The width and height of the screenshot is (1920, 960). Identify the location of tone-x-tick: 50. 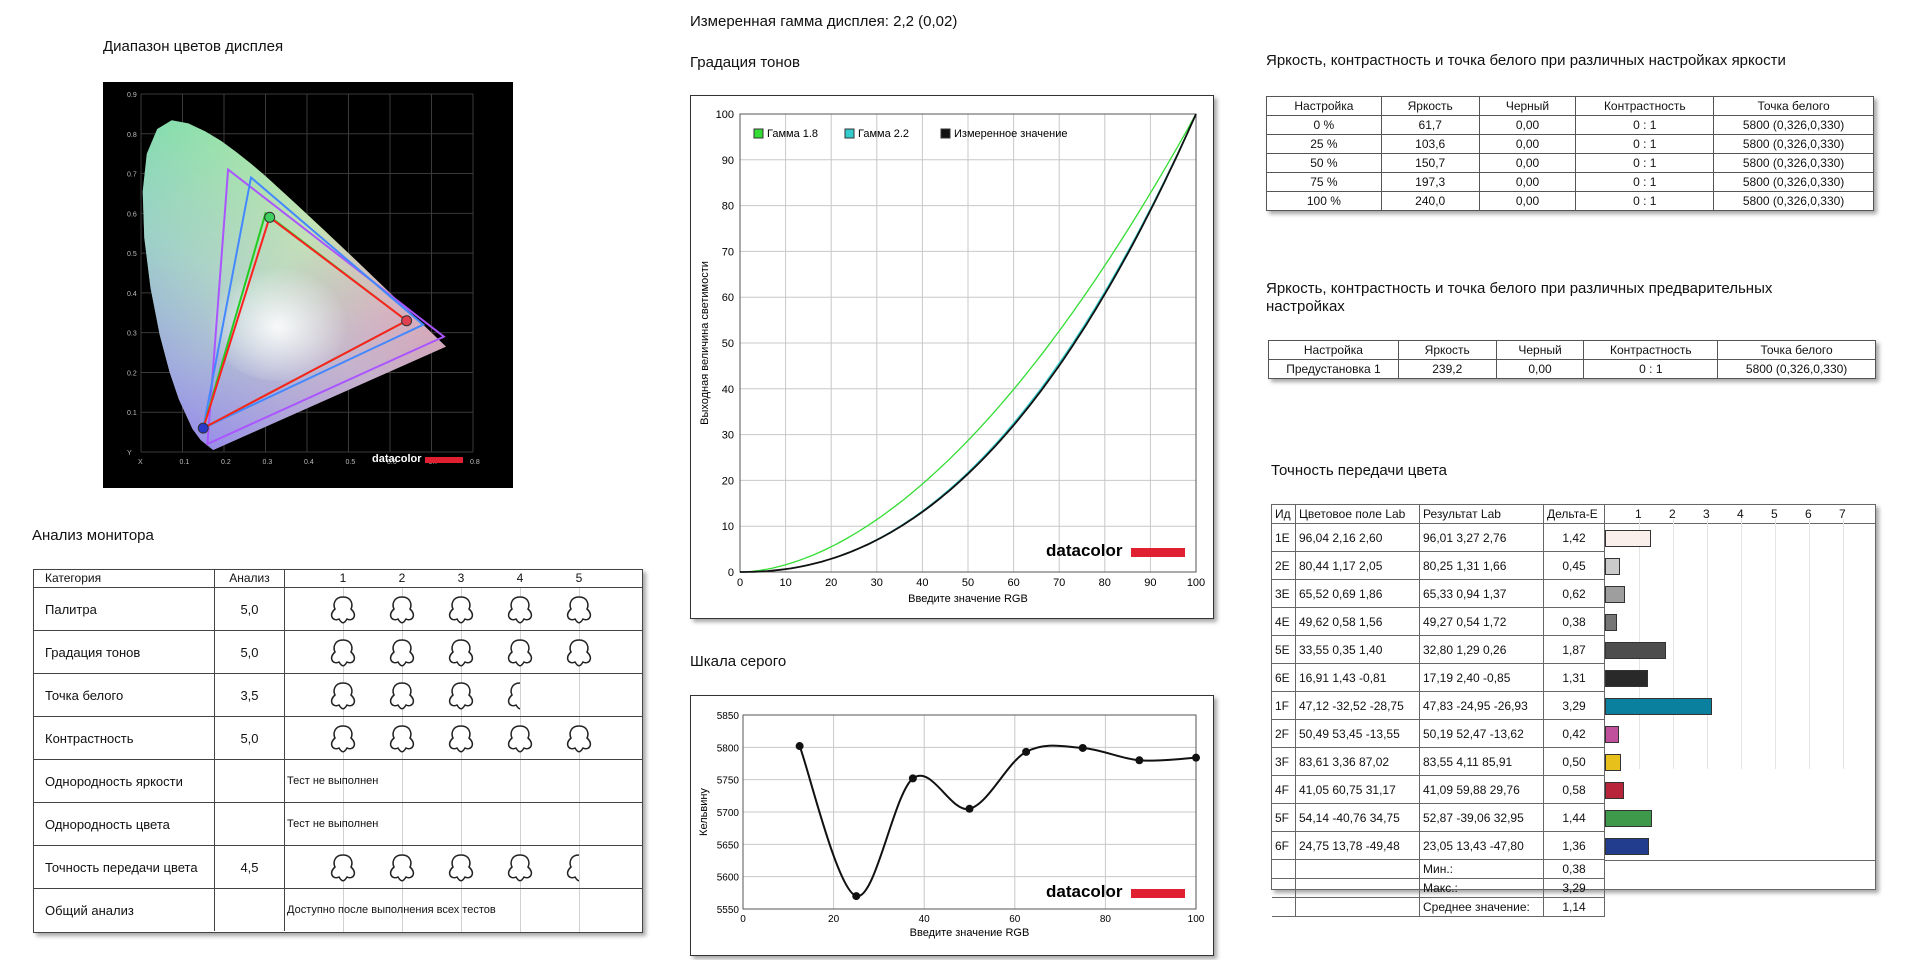
(968, 583).